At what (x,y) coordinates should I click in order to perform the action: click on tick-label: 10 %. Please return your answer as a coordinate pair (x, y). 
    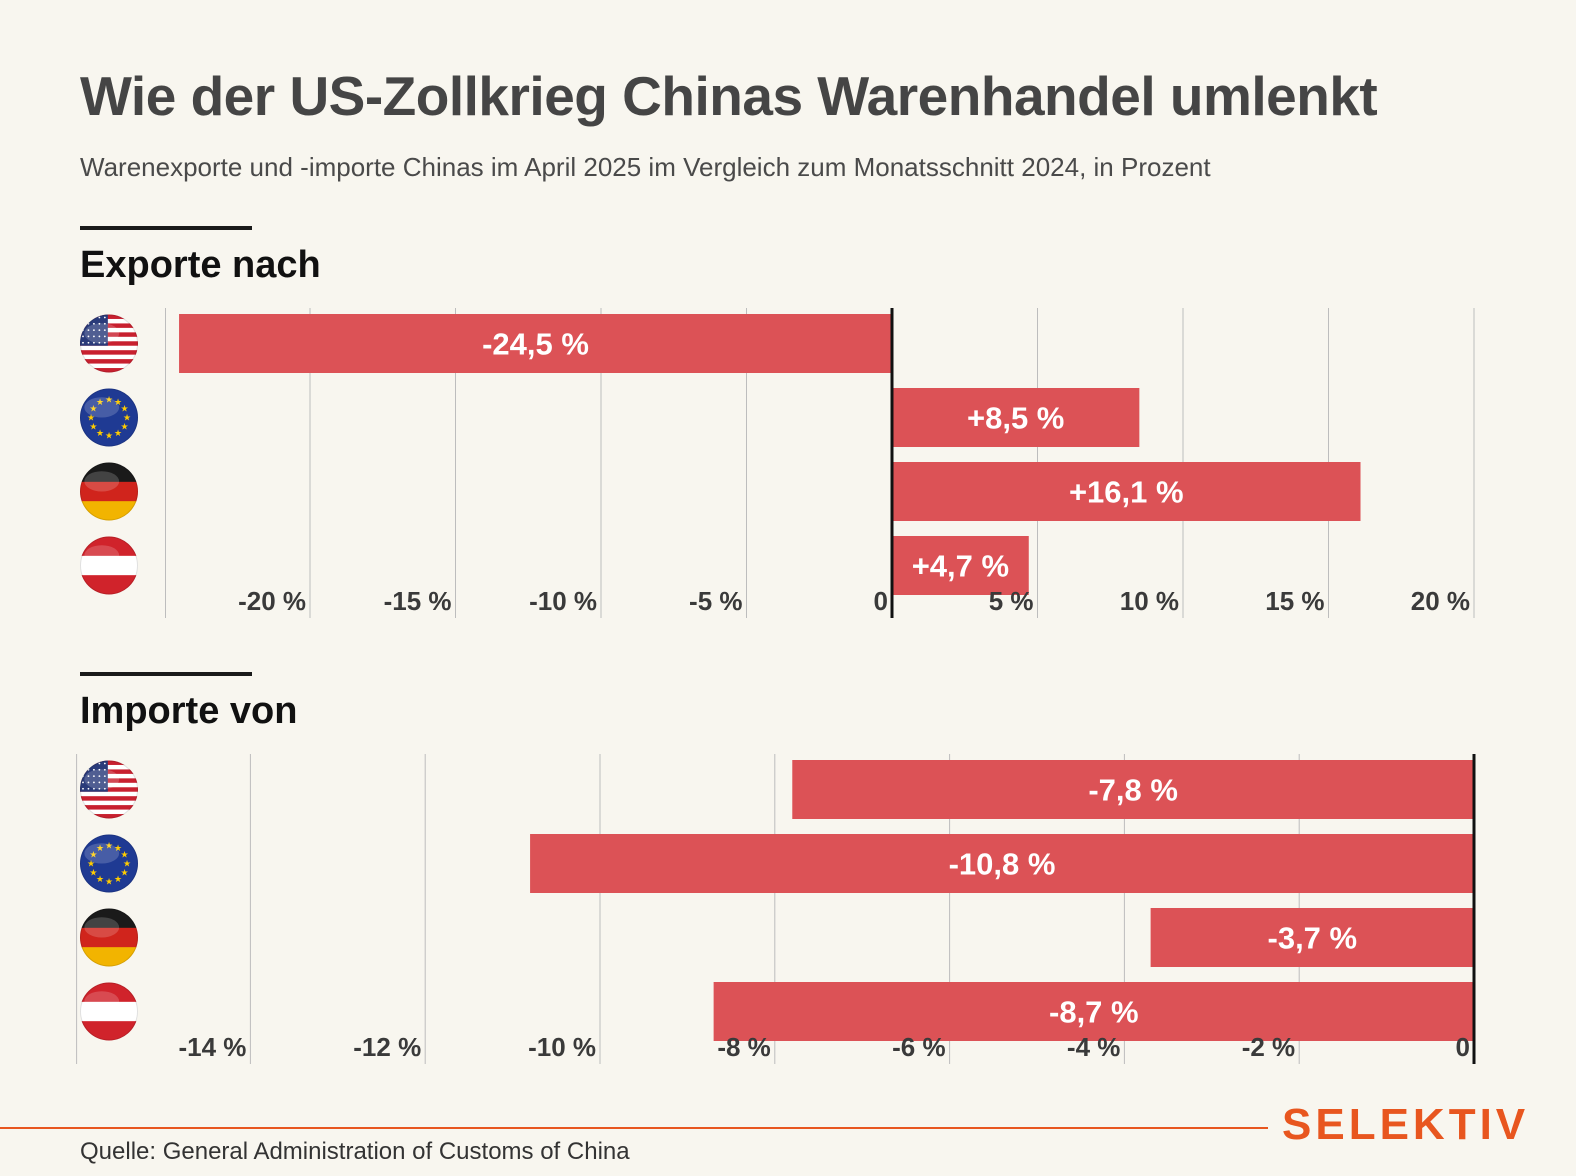
    Looking at the image, I should click on (1149, 601).